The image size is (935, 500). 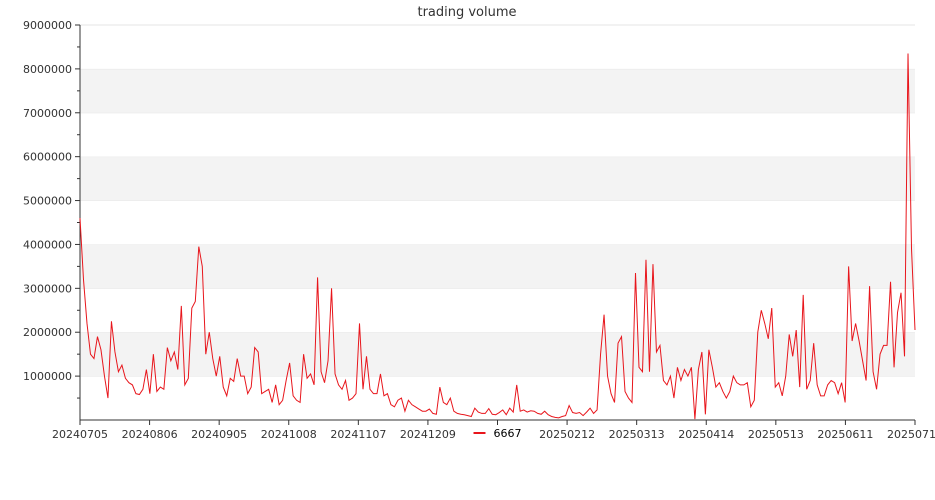 I want to click on y-tick-label: 8000000, so click(x=47, y=69).